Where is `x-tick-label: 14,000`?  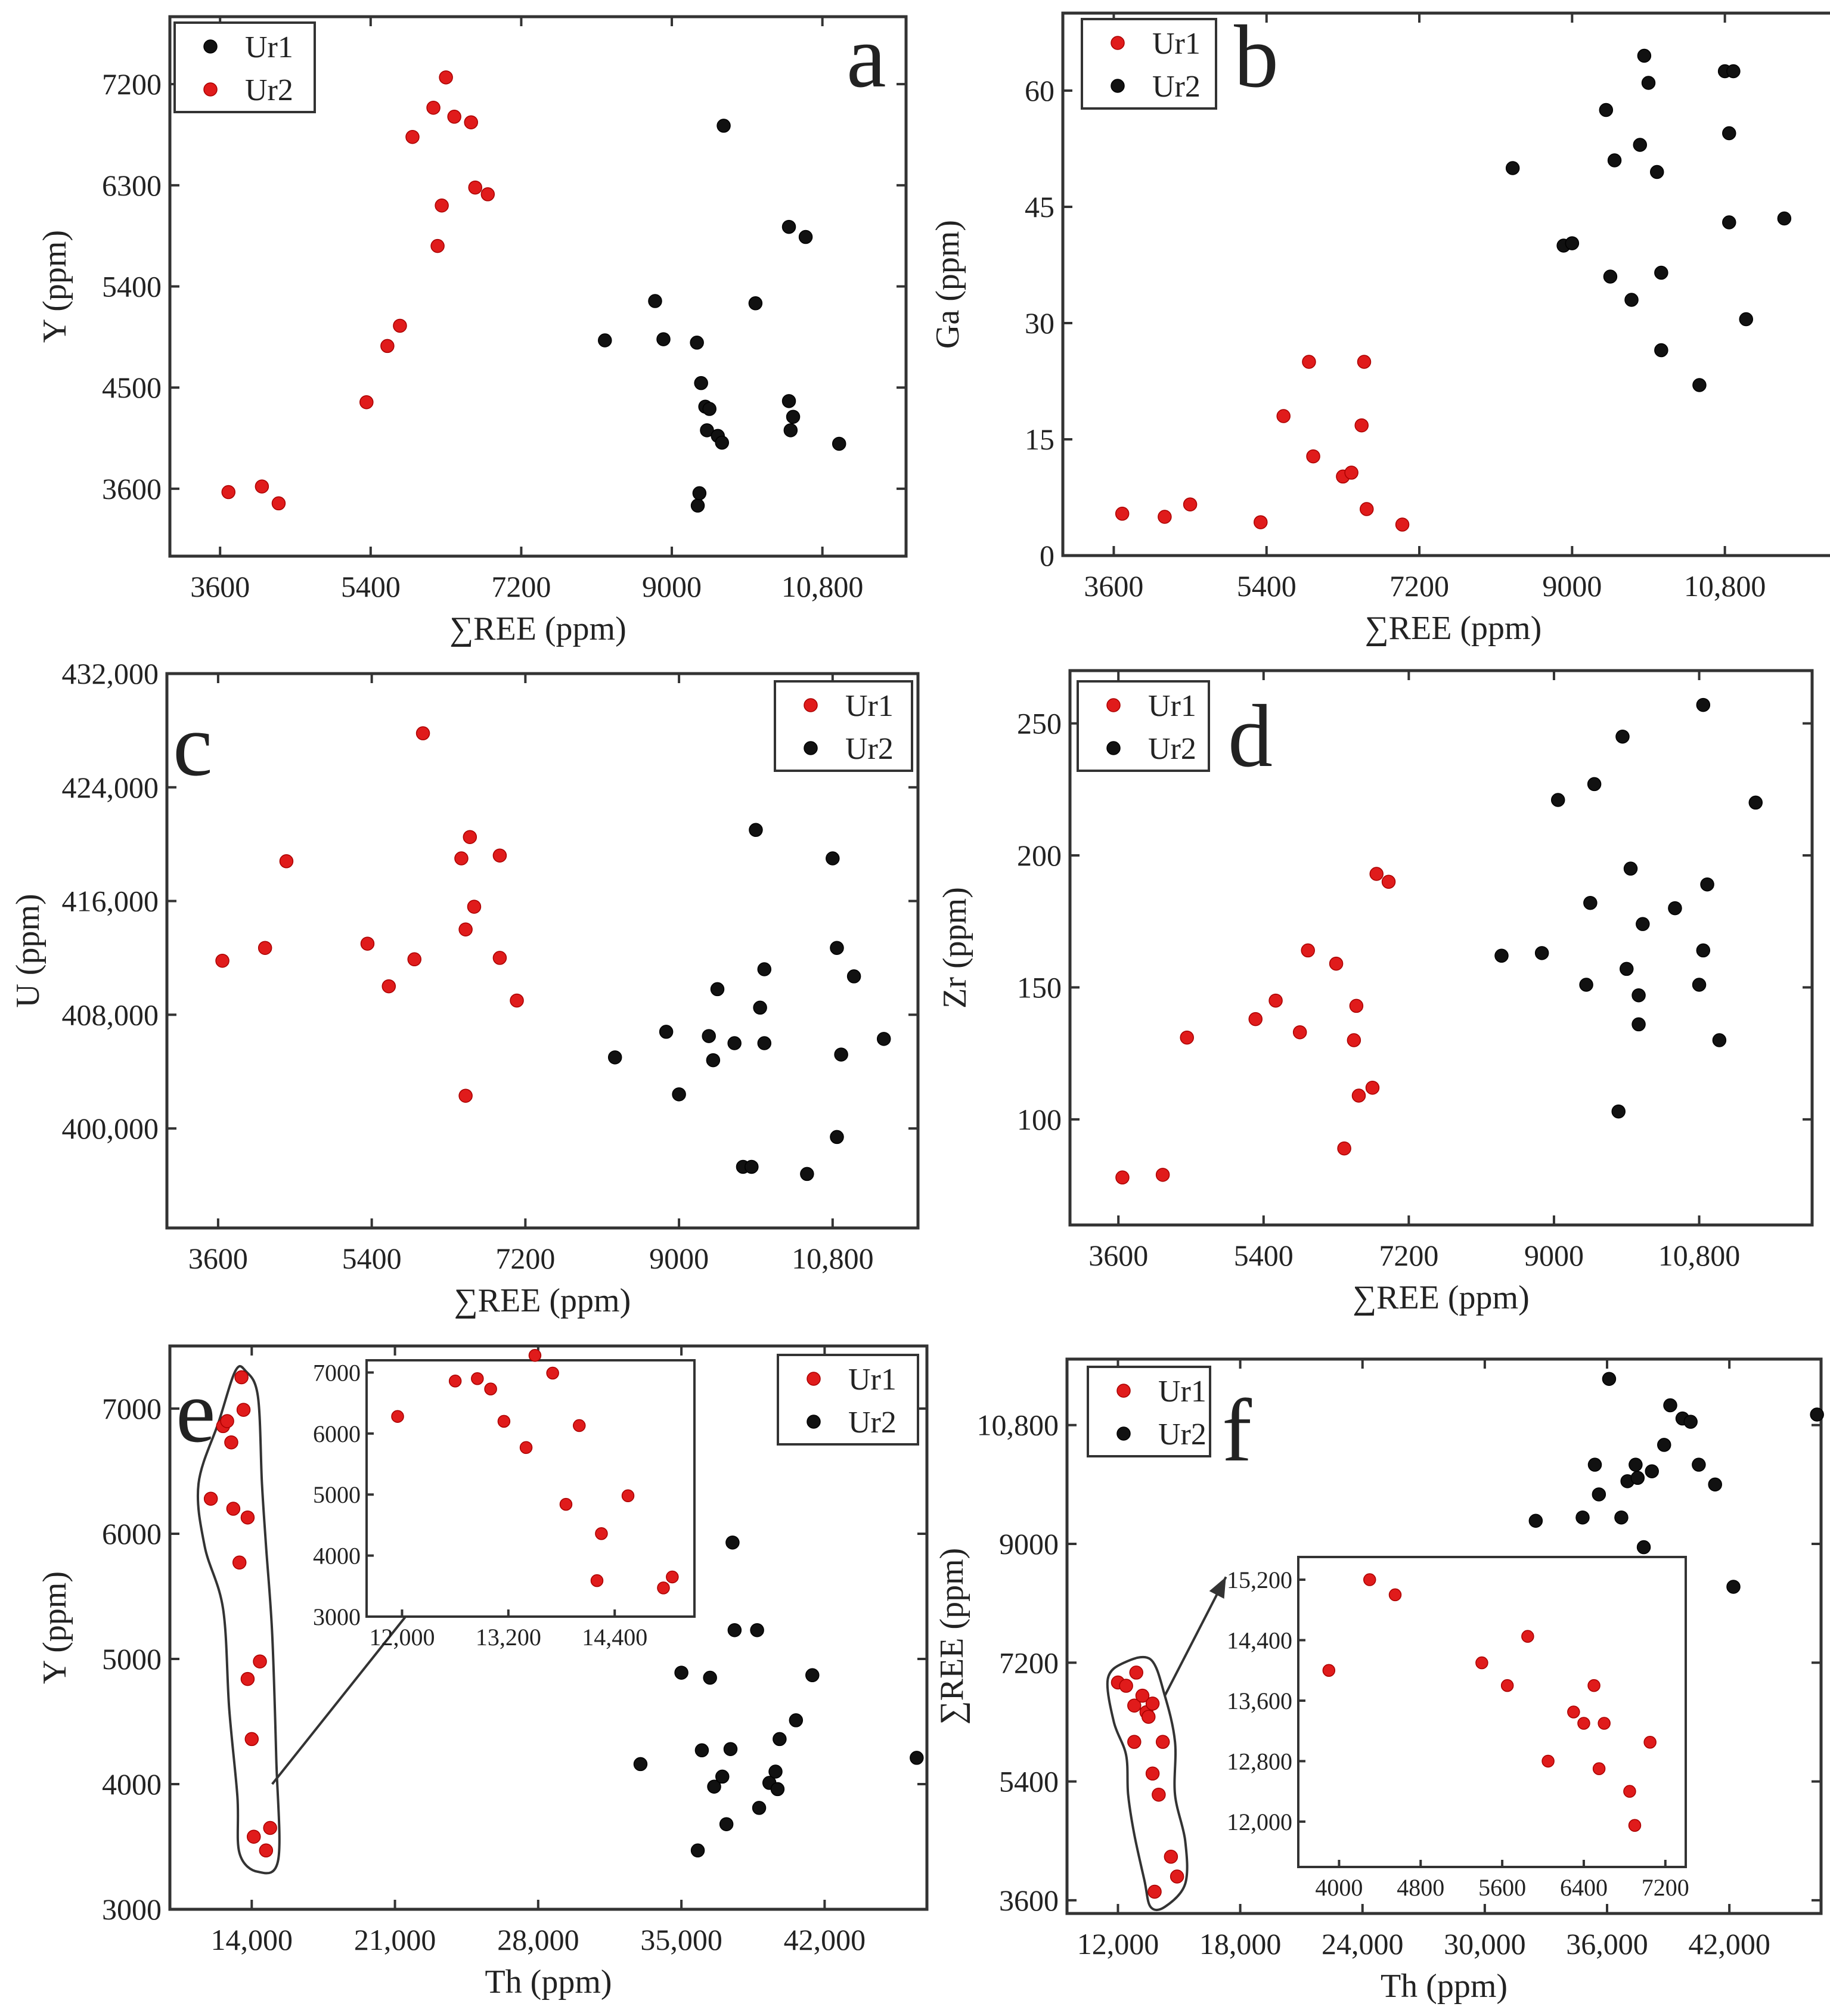
x-tick-label: 14,000 is located at coordinates (252, 1939).